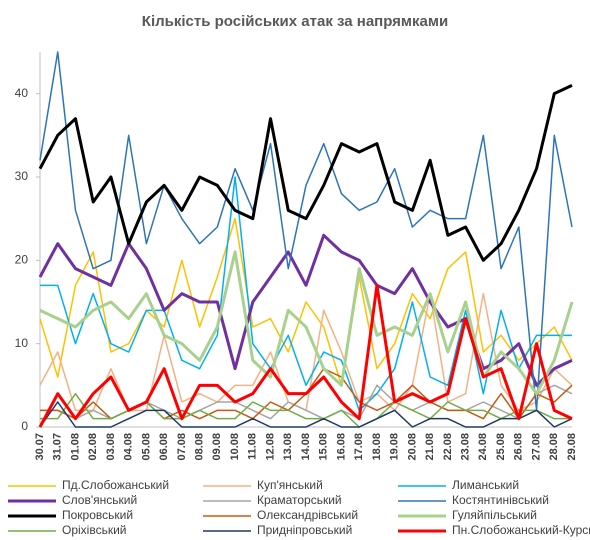 The width and height of the screenshot is (590, 540). I want to click on x-tick-label: 10.08, so click(235, 447).